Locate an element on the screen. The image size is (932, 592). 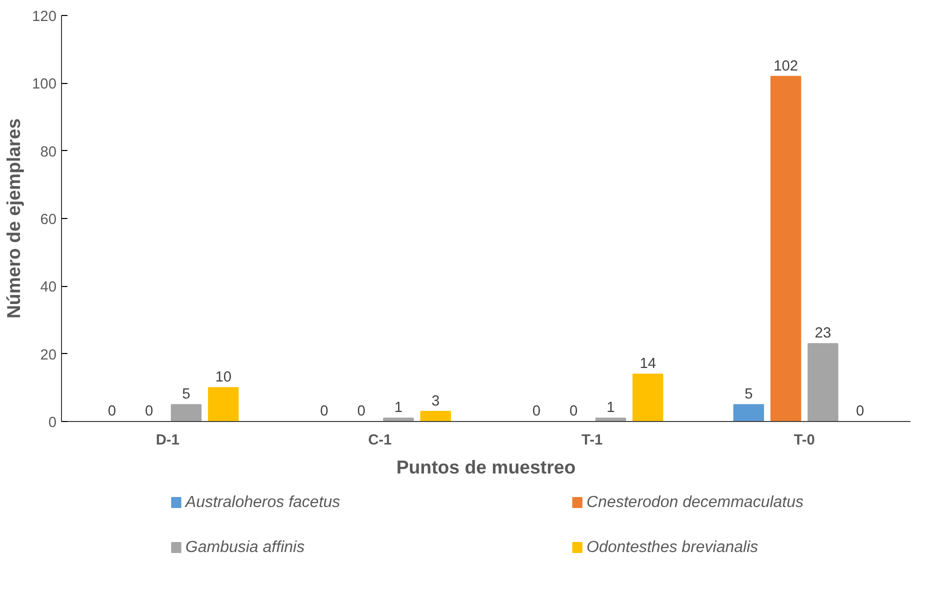
data-label: 10 is located at coordinates (223, 378).